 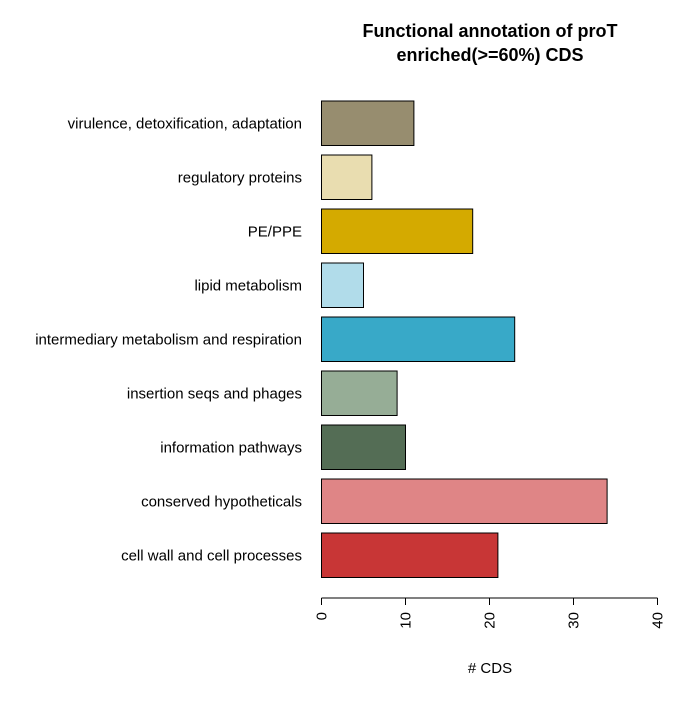 What do you see at coordinates (490, 668) in the screenshot?
I see `x-axis-title: # CDS` at bounding box center [490, 668].